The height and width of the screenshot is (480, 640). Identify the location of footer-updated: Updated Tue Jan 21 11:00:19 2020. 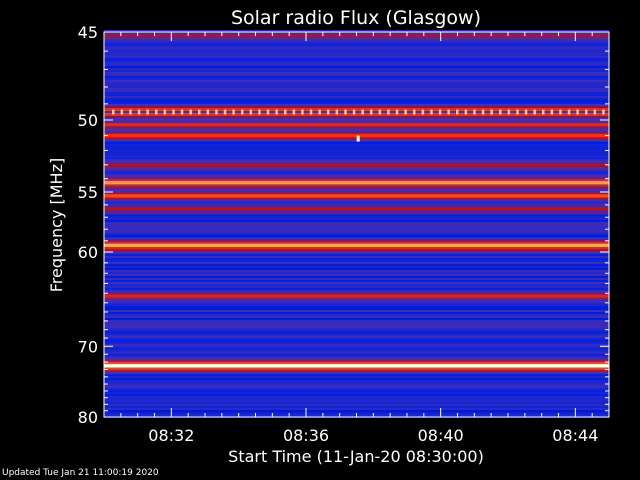
(80, 473).